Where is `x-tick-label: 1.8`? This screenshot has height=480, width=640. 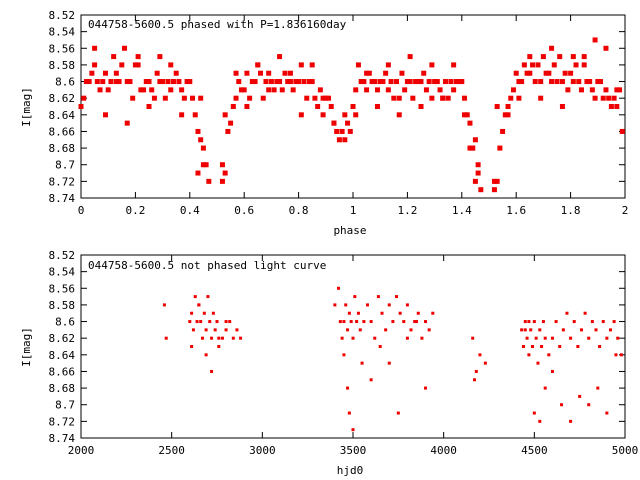
x-tick-label: 1.8 is located at coordinates (571, 210).